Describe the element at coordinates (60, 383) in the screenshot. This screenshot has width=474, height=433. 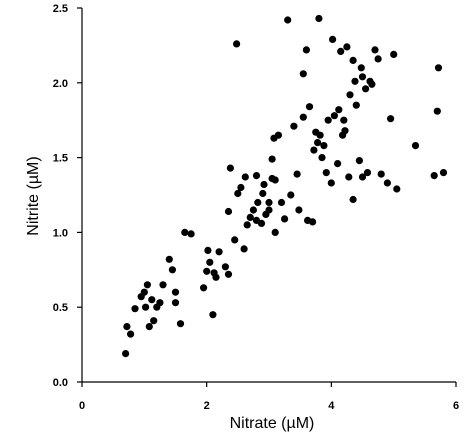
I see `y-tick-label: 0.0` at that location.